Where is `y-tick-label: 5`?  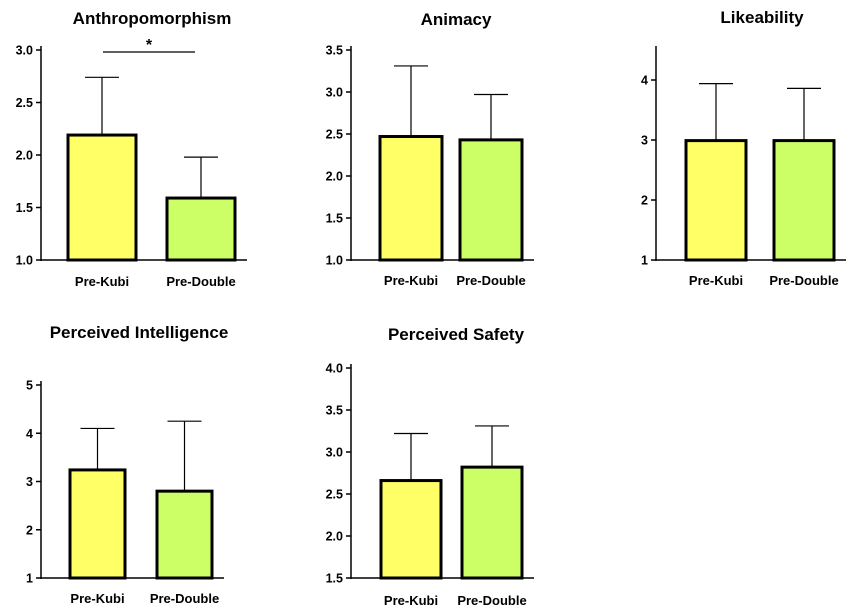 y-tick-label: 5 is located at coordinates (29, 386).